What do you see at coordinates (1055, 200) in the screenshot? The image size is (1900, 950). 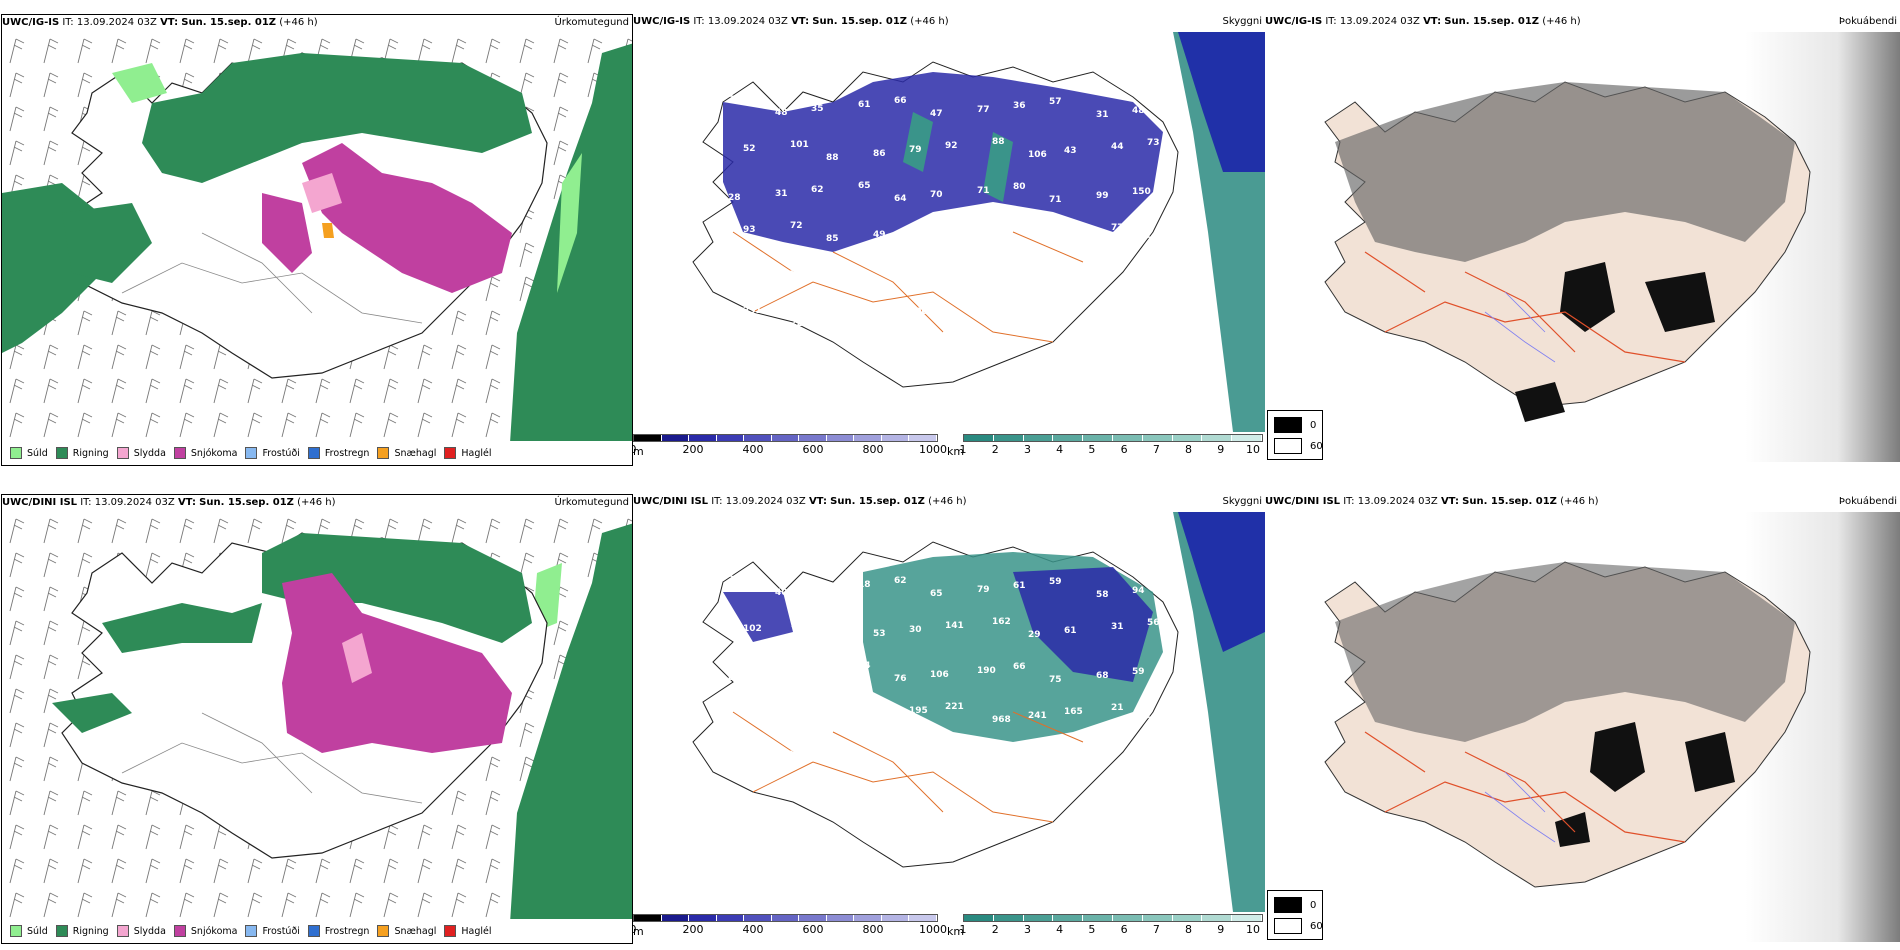 I see `visibility-value-label: 71` at bounding box center [1055, 200].